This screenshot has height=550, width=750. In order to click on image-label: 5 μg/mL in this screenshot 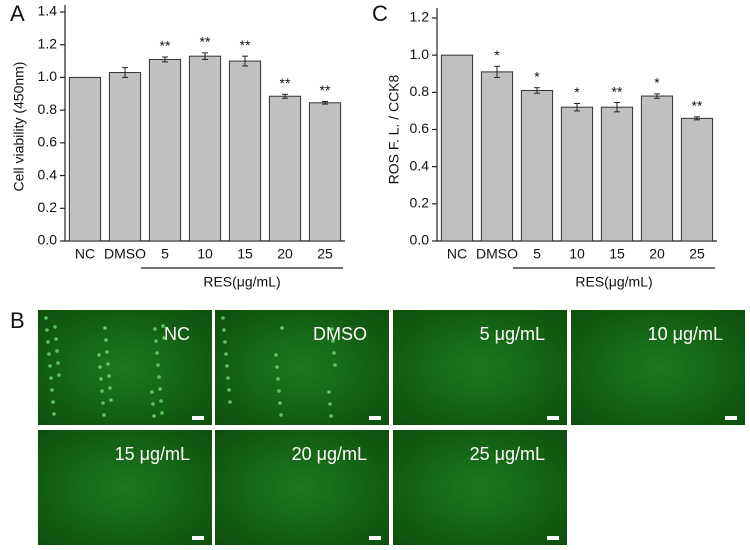, I will do `click(512, 334)`.